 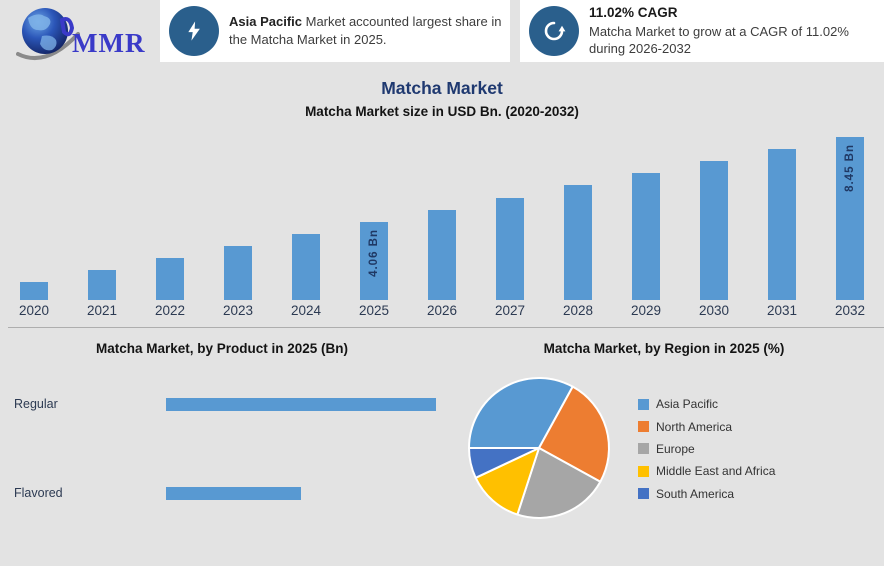 I want to click on legend-item-north-america: North America, so click(x=706, y=426).